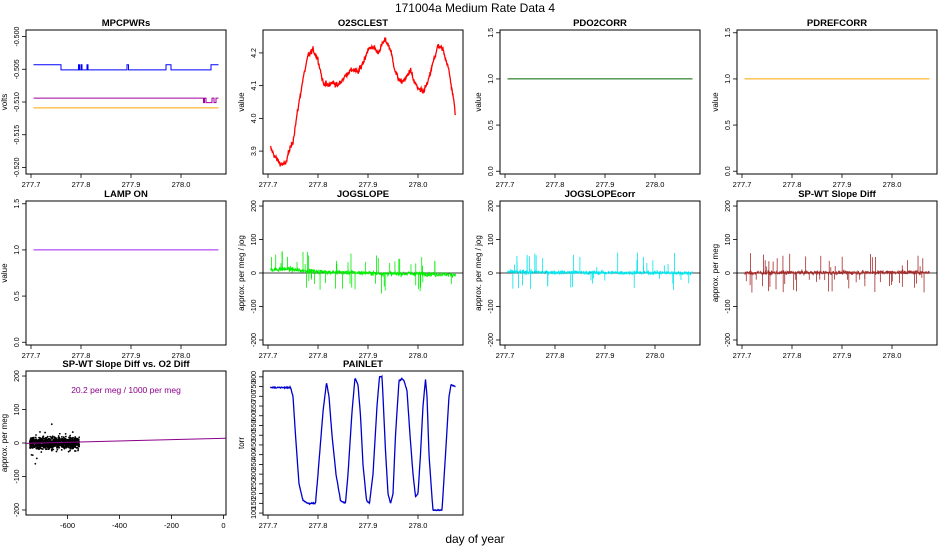  Describe the element at coordinates (254, 377) in the screenshot. I see `y-tick-label: 800` at that location.